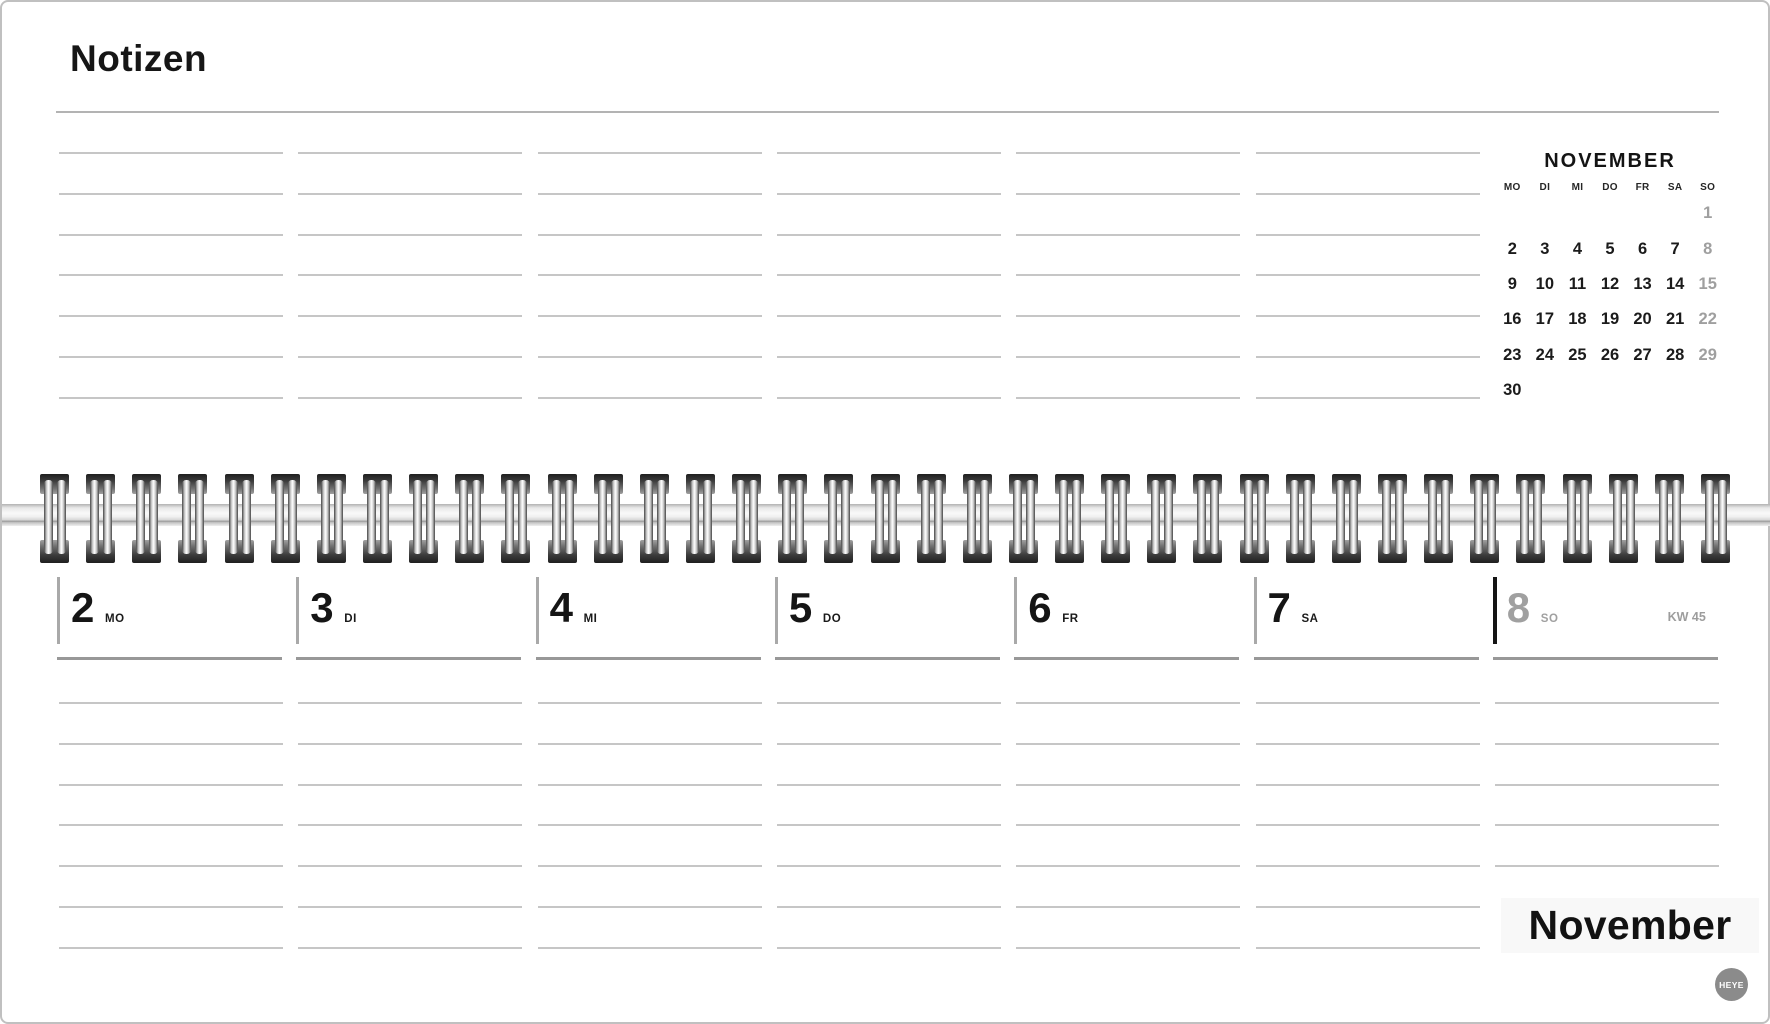 The image size is (1770, 1024). I want to click on mini-calendar-day: 14, so click(1675, 283).